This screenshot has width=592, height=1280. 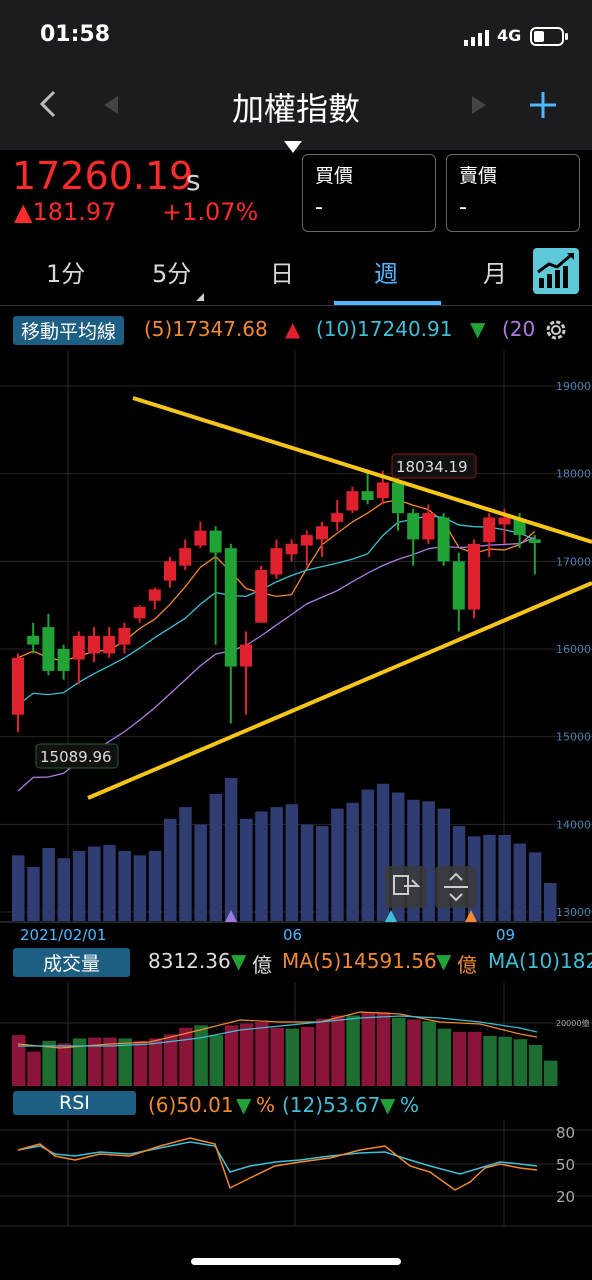 I want to click on y-tick-label: 13000, so click(x=573, y=912).